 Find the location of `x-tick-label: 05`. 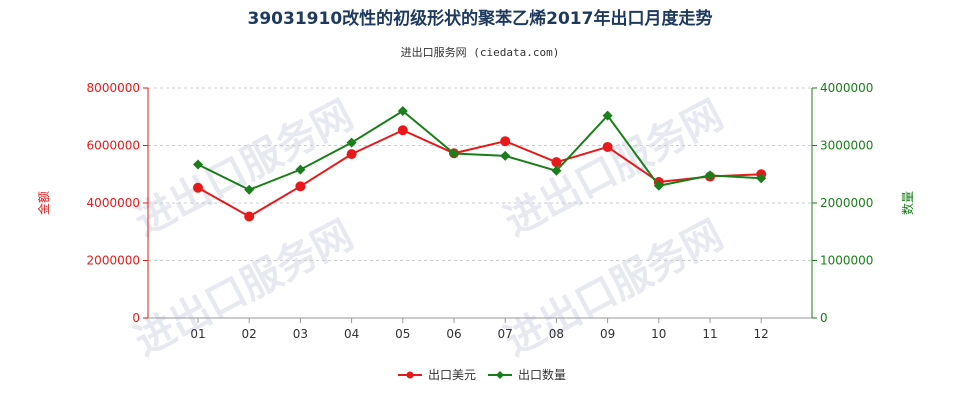

x-tick-label: 05 is located at coordinates (402, 334).